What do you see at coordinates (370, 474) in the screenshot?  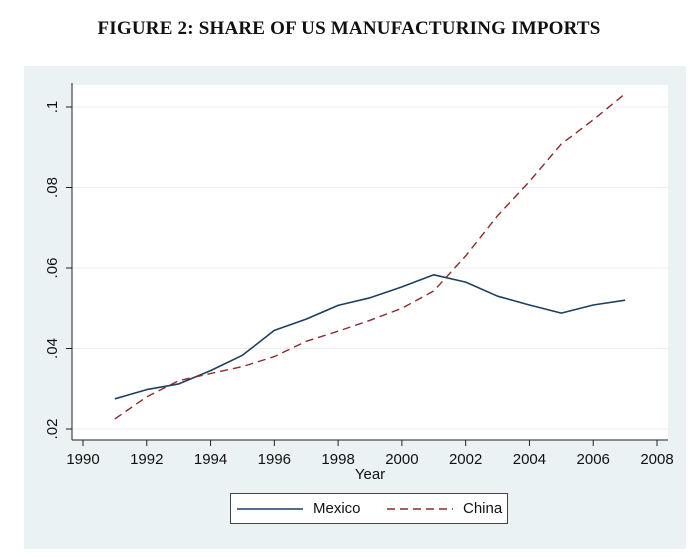 I see `x-axis-label: Year` at bounding box center [370, 474].